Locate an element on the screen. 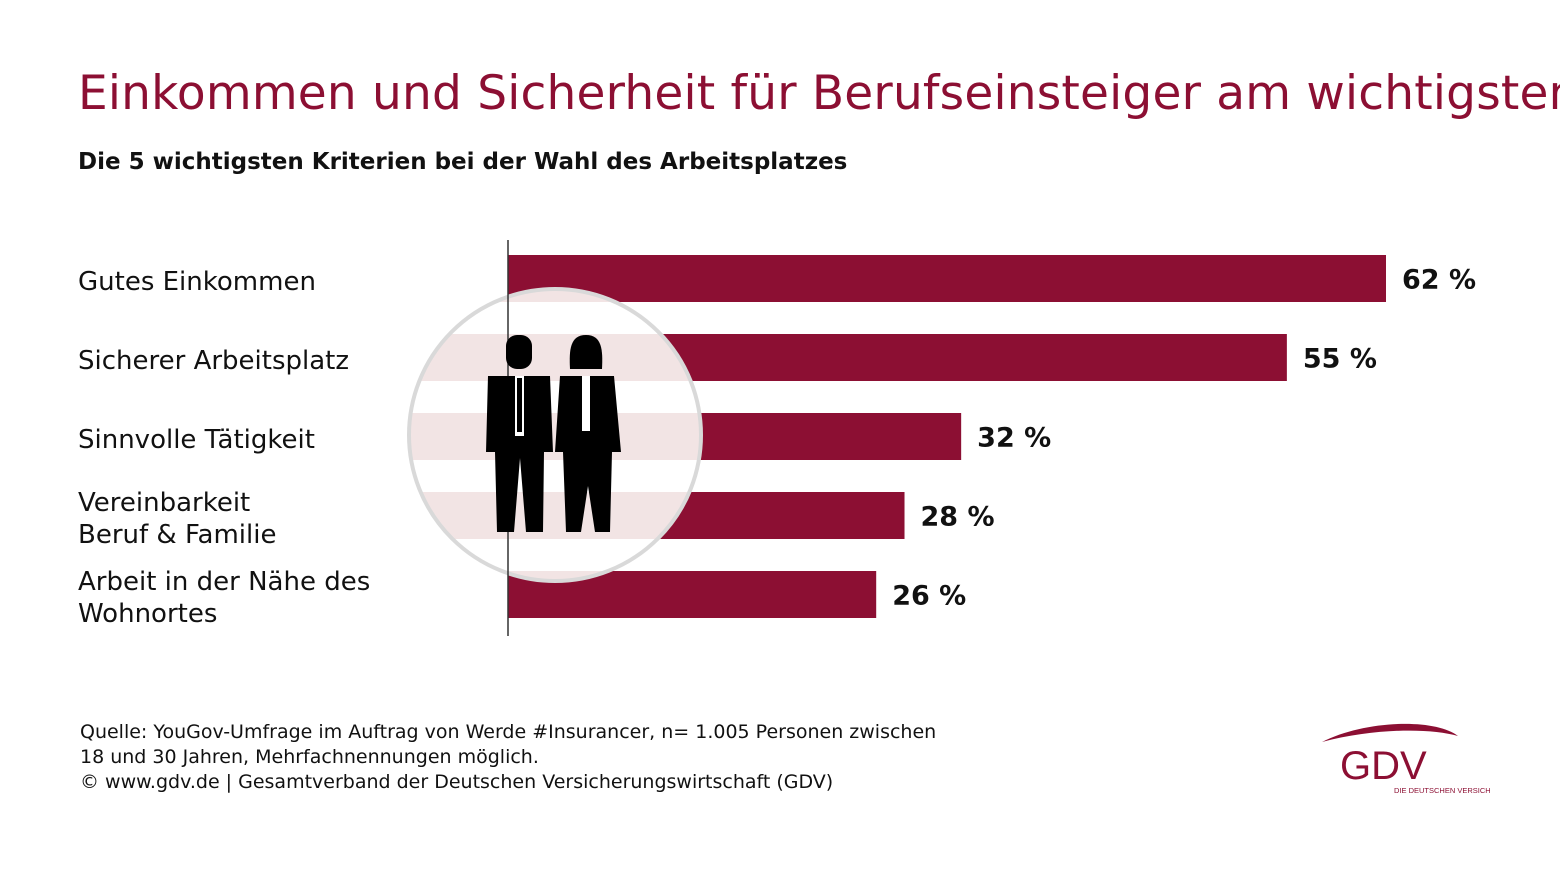  logo-tagline: DIE DEUTSCHEN VERSICHERER is located at coordinates (1442, 790).